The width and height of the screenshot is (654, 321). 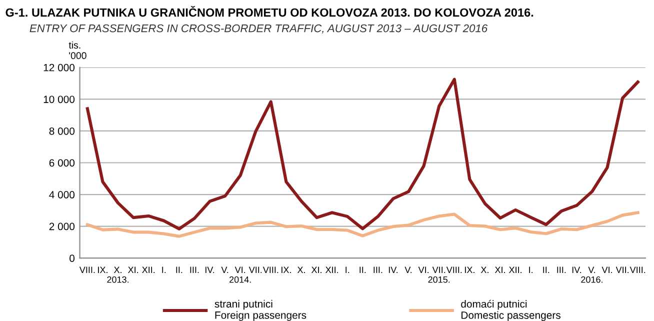 I want to click on chart-subtitle: ENTRY OF PASSENGERS IN CROSS-BORDER TRAFFIC, AUGUST 2013 – AUGUST 2016, so click(x=259, y=29).